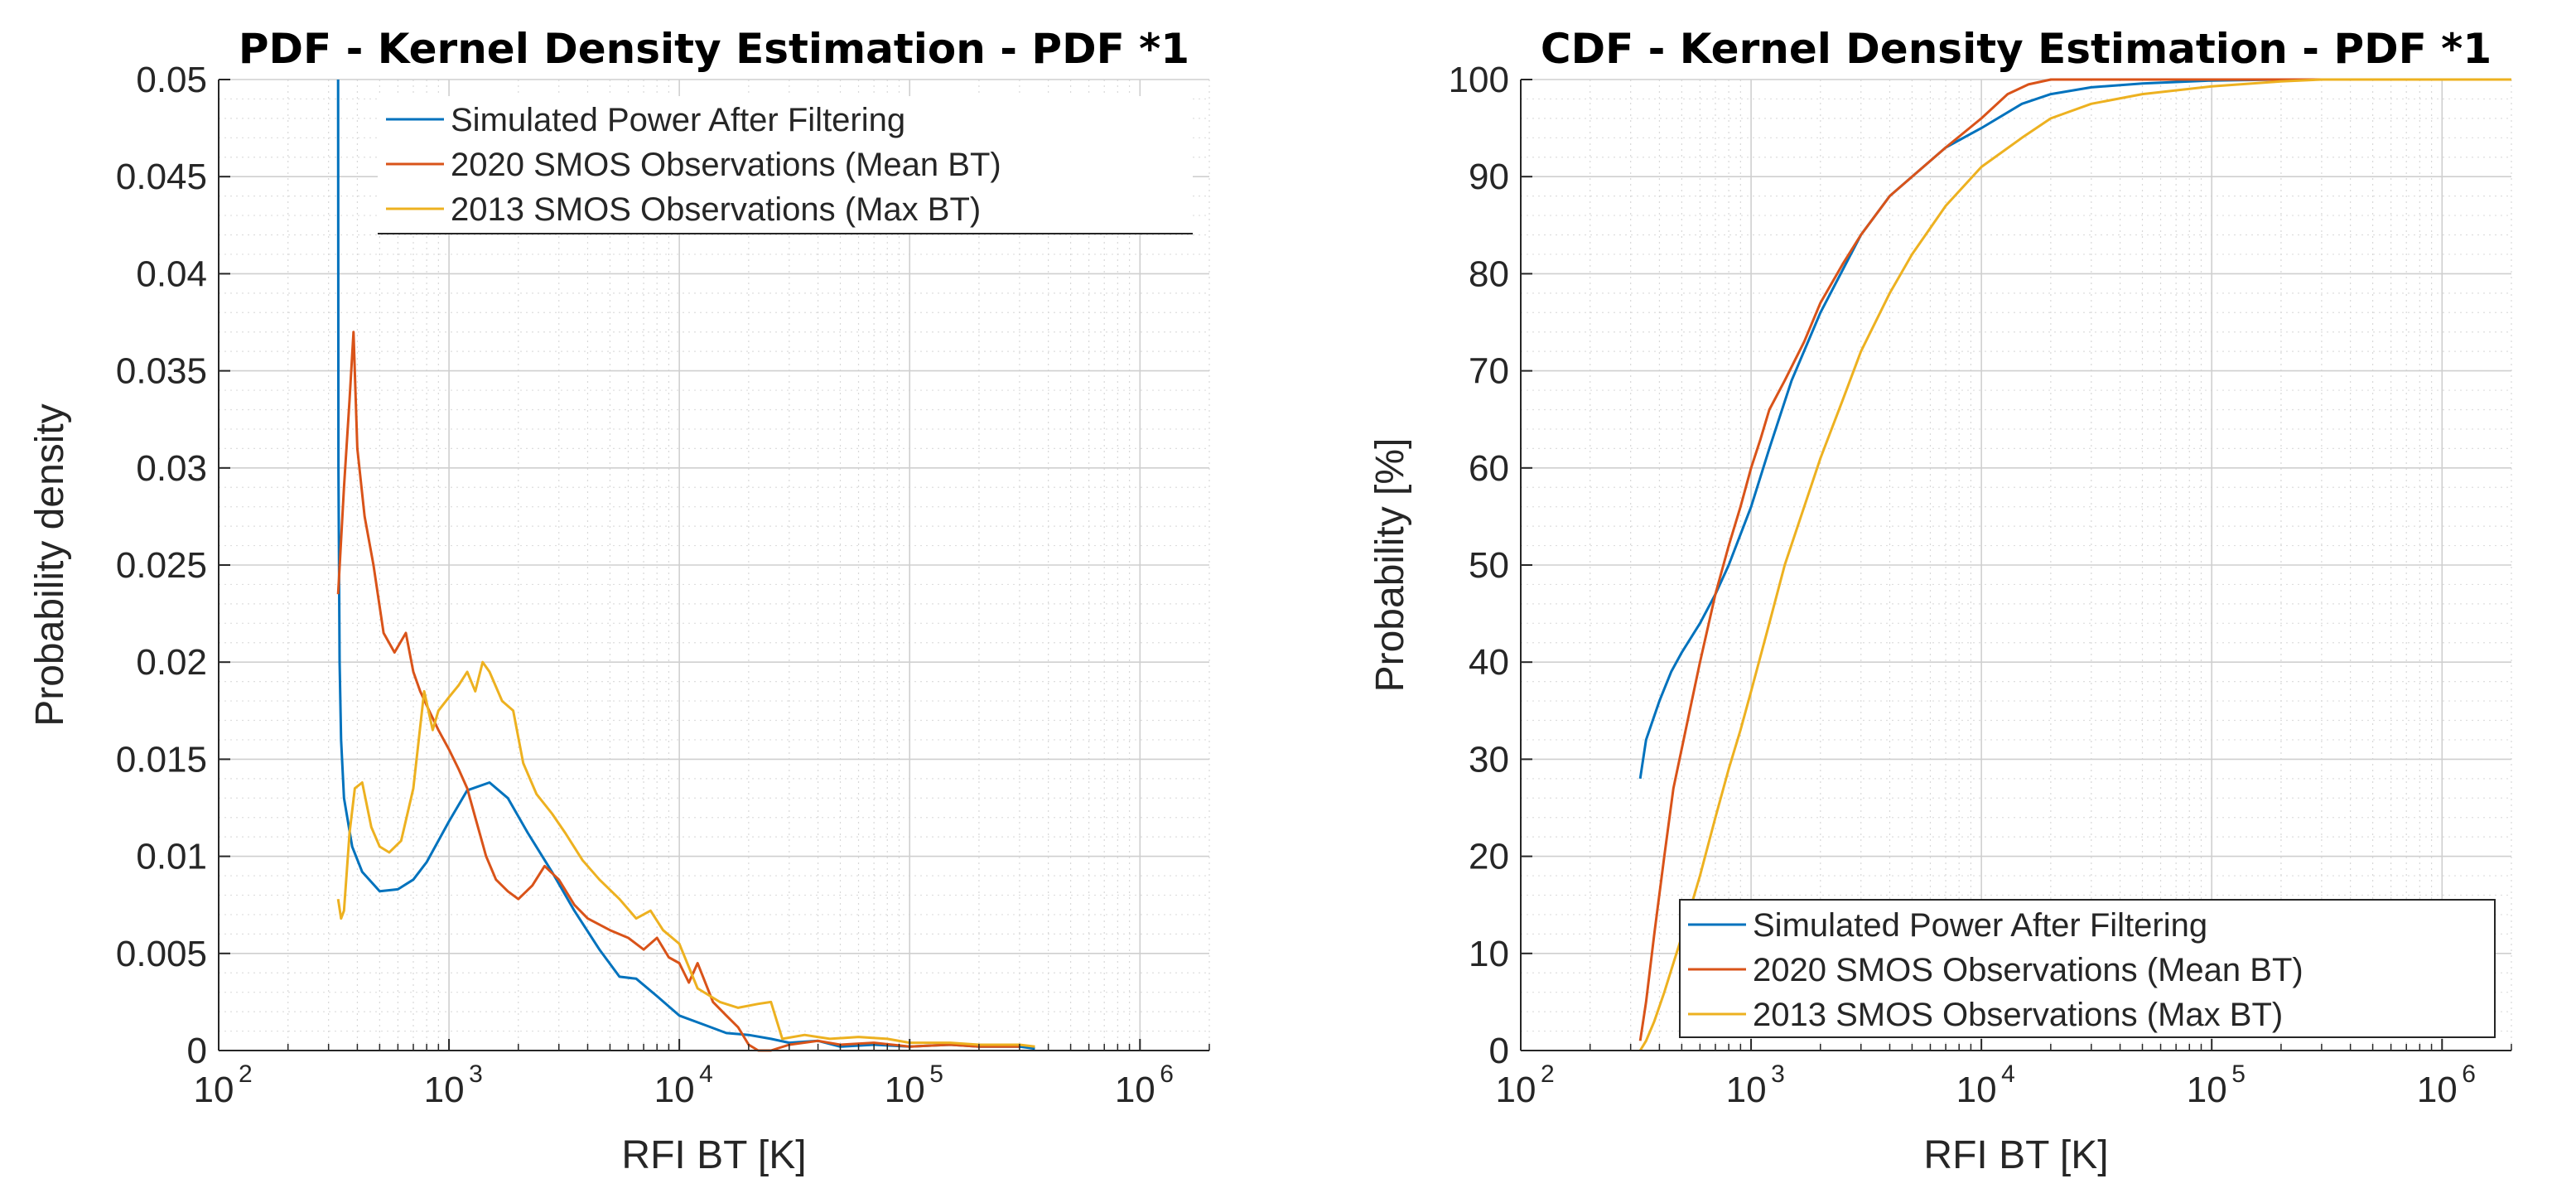  Describe the element at coordinates (1548, 1074) in the screenshot. I see `cdf-x-tick-exponent: 2` at that location.